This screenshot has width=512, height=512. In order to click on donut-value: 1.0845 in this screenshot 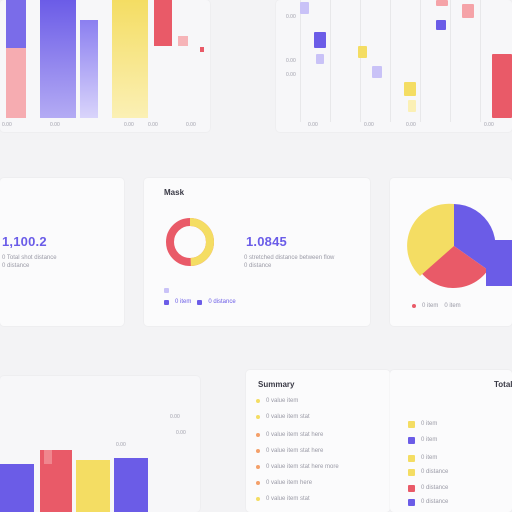, I will do `click(266, 241)`.